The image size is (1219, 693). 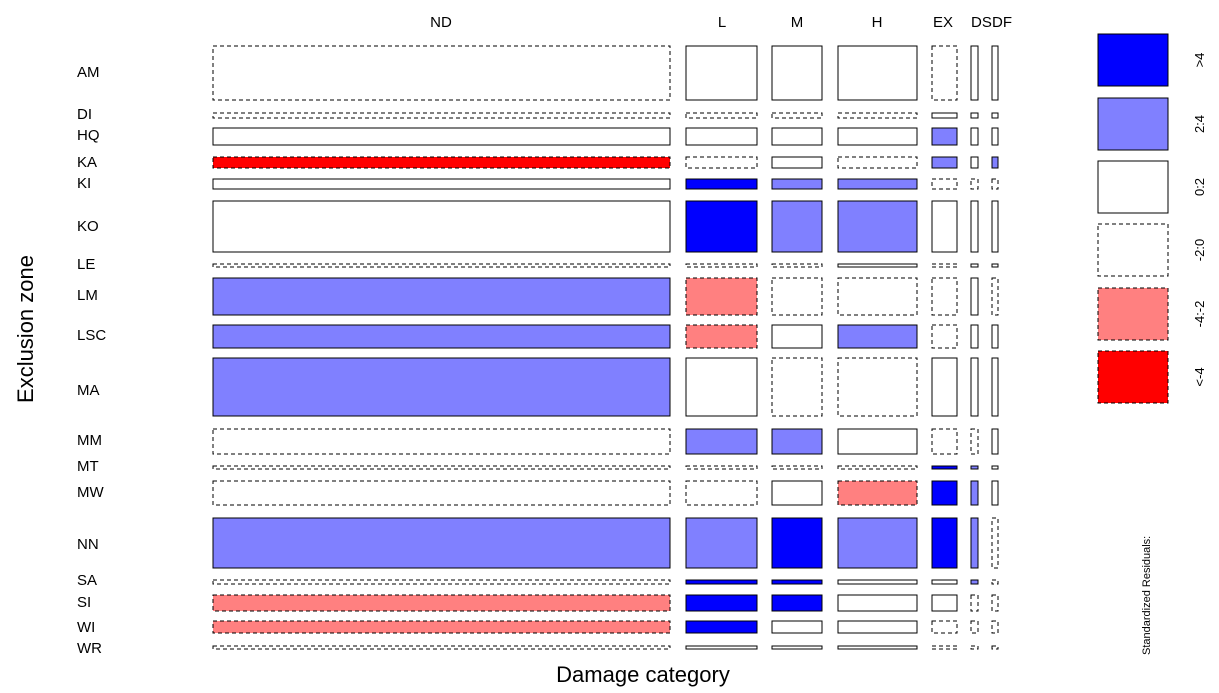 I want to click on mosaic-tile-lm-ex, so click(x=944, y=296).